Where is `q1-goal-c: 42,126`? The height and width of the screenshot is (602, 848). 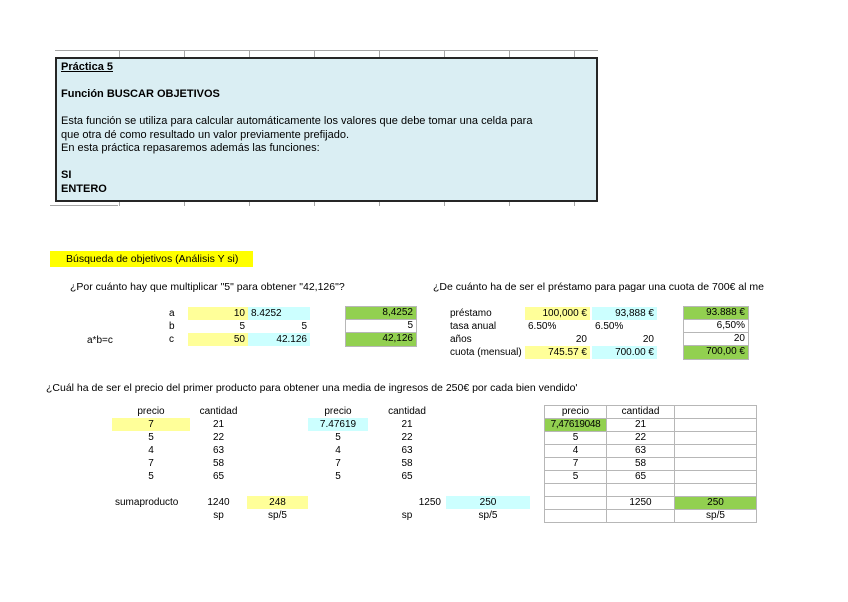
q1-goal-c: 42,126 is located at coordinates (381, 339).